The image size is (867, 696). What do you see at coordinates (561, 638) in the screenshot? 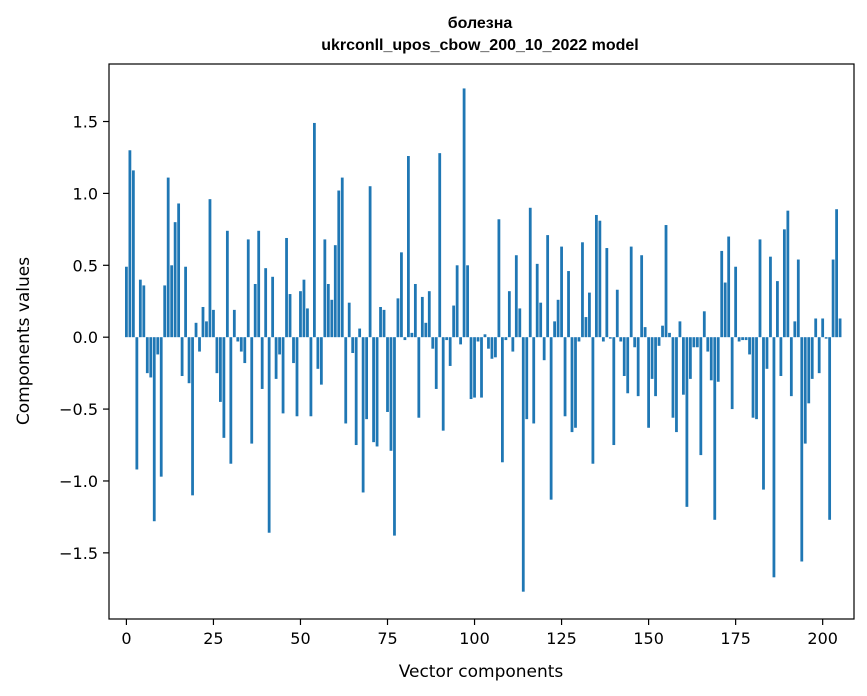
I see `x-tick-label: 125` at bounding box center [561, 638].